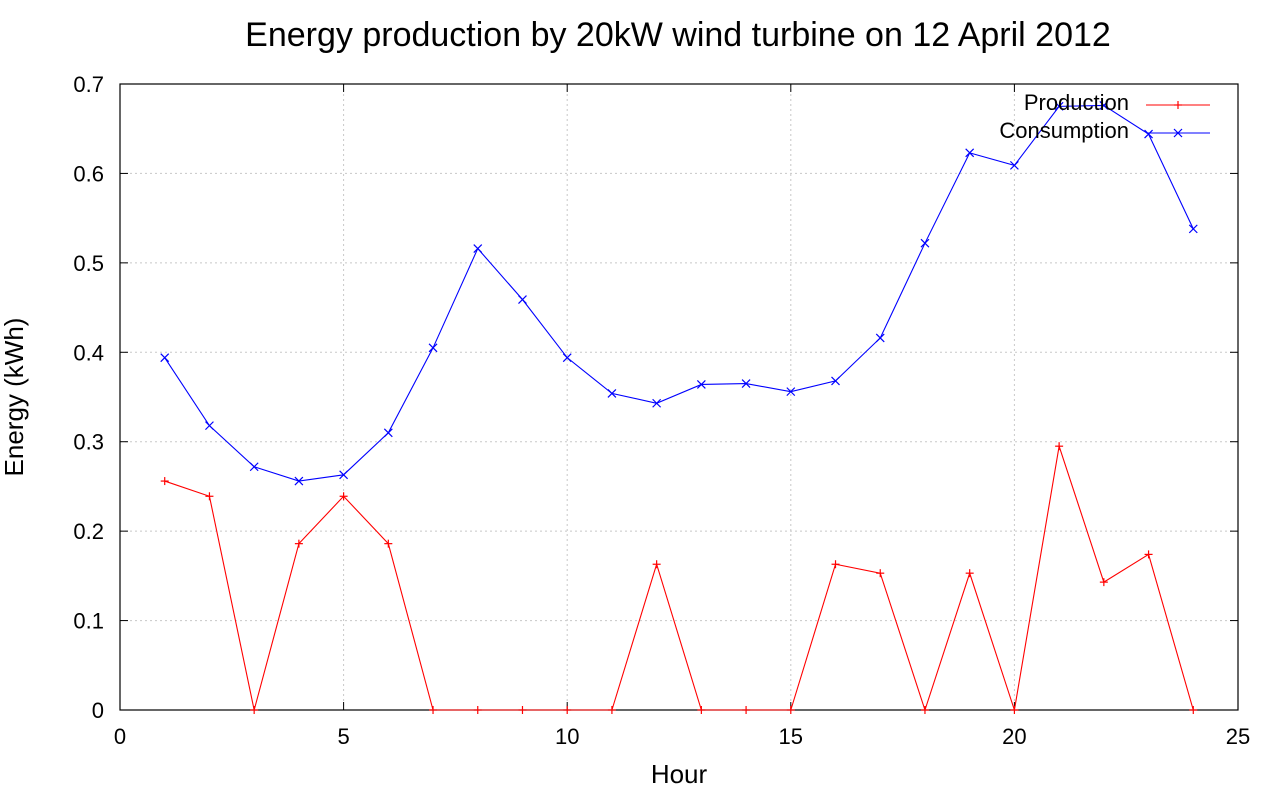 The height and width of the screenshot is (800, 1280). I want to click on legend-marker-production, so click(1178, 105).